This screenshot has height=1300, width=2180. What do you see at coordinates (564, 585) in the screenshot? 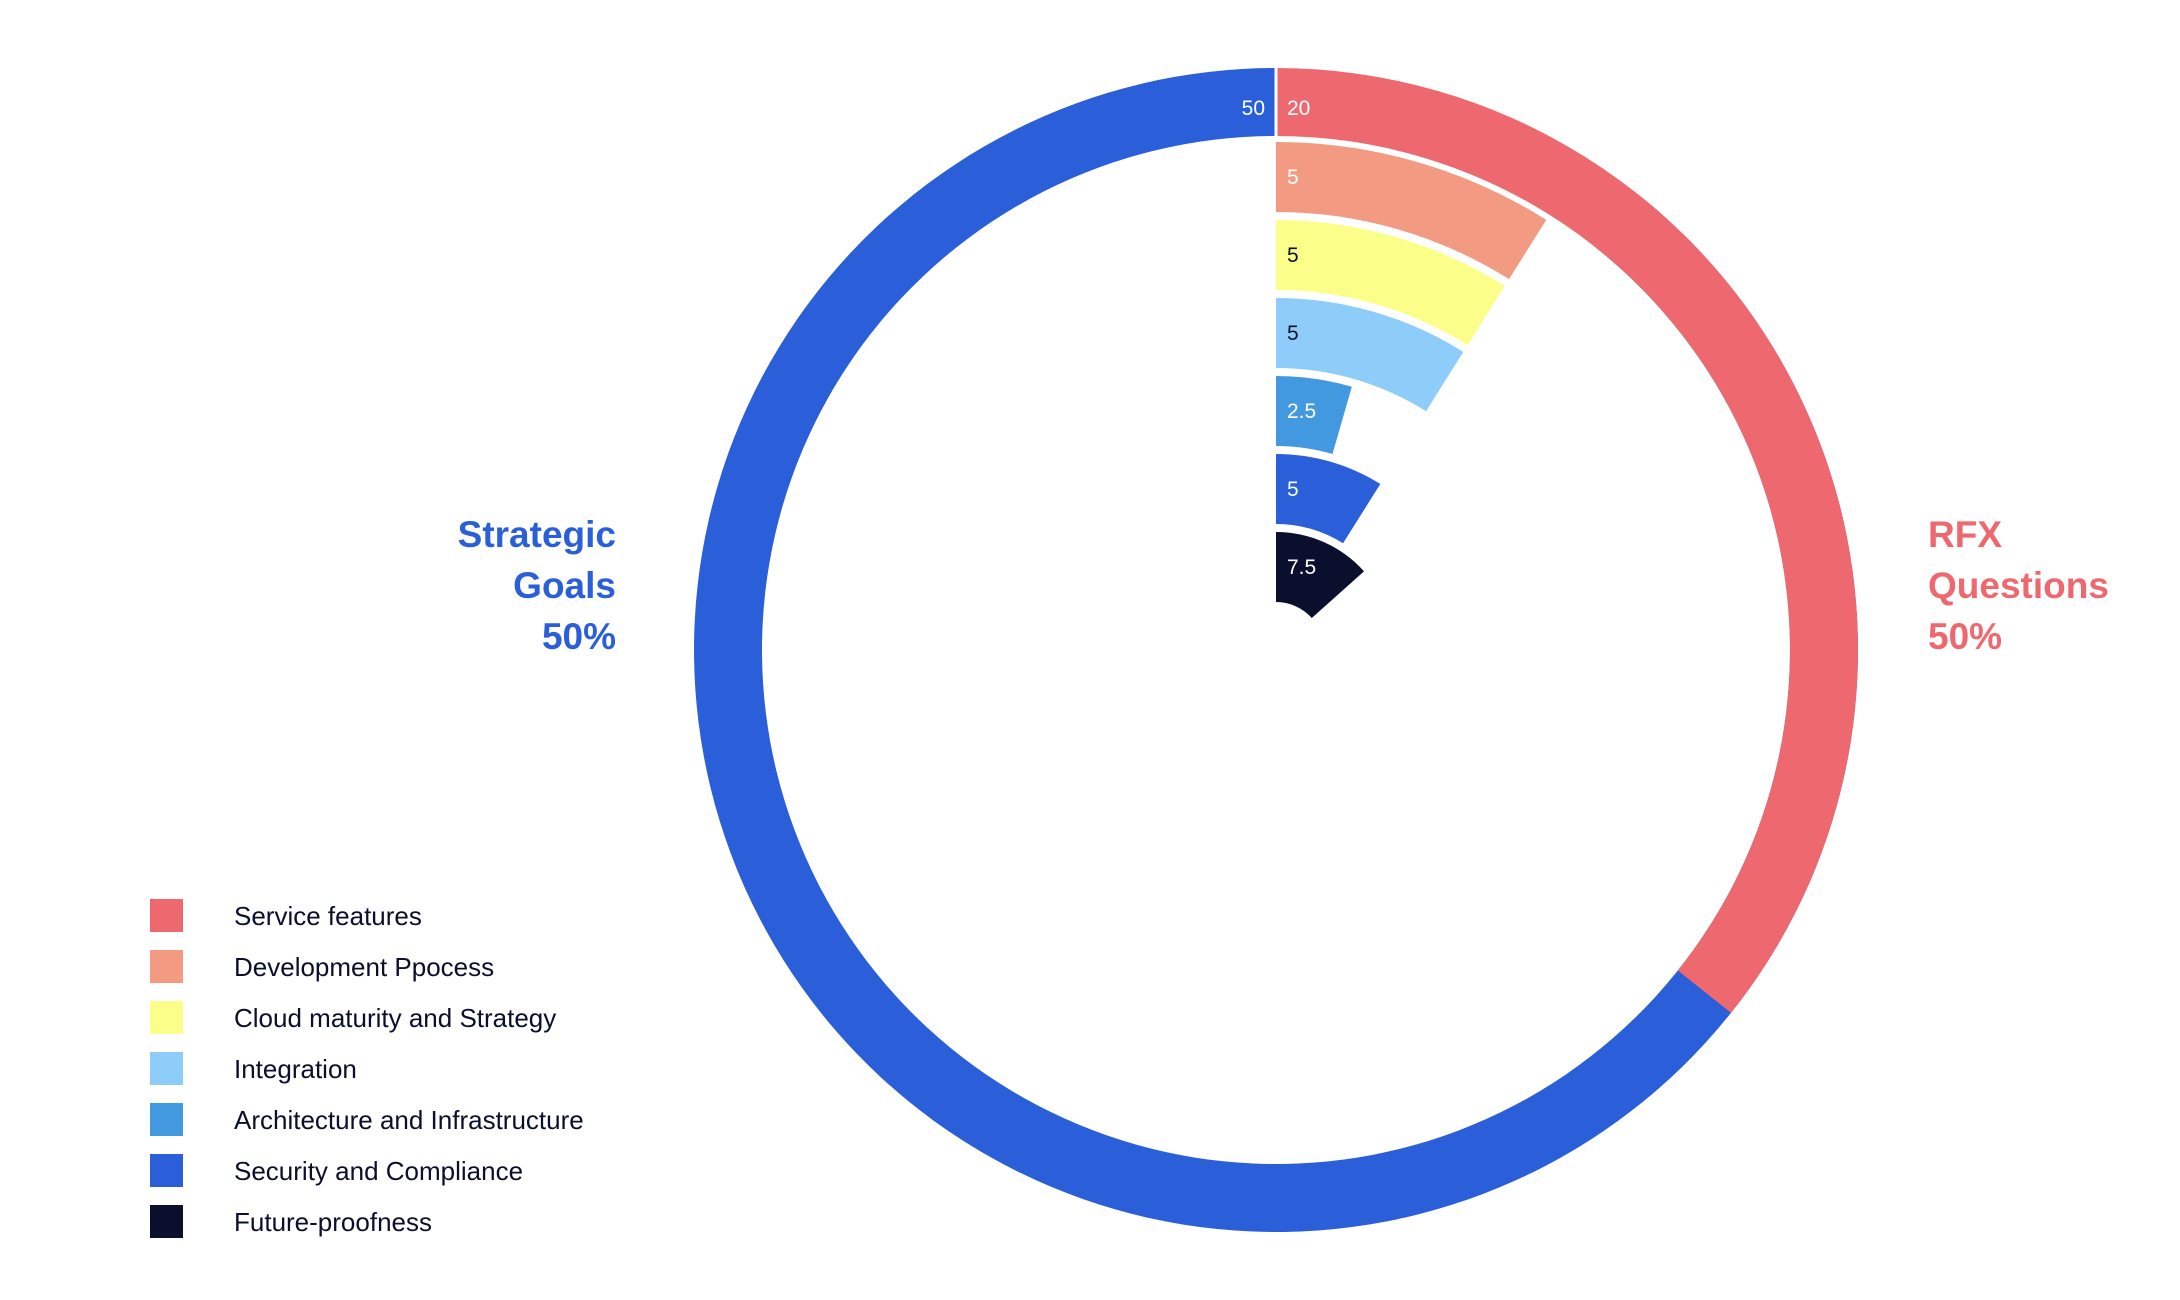
I see `strategic-goals-label-line: Goals` at bounding box center [564, 585].